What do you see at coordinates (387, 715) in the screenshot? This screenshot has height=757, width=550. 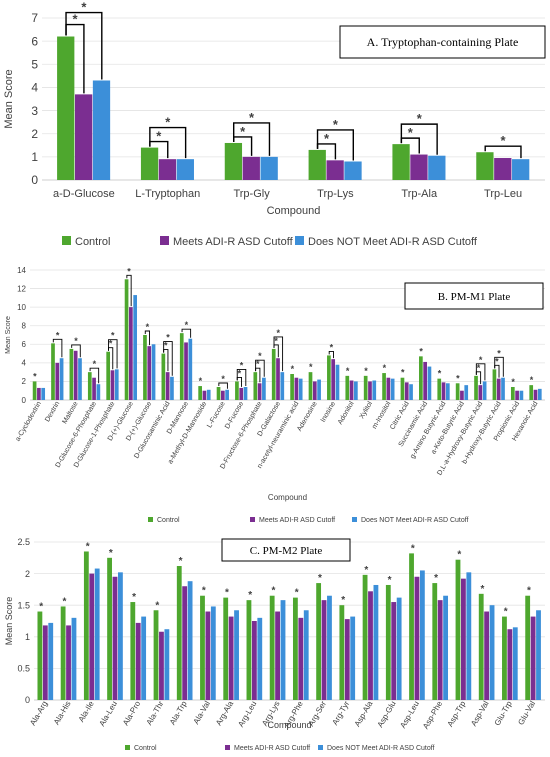 I see `x-tick-label: Asp-Glu` at bounding box center [387, 715].